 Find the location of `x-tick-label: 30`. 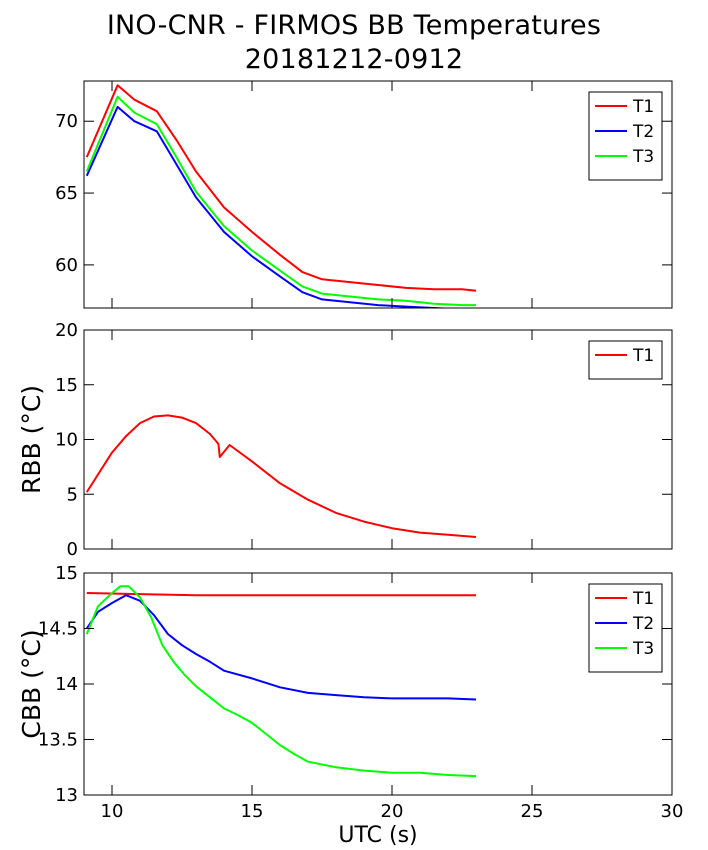

x-tick-label: 30 is located at coordinates (672, 811).